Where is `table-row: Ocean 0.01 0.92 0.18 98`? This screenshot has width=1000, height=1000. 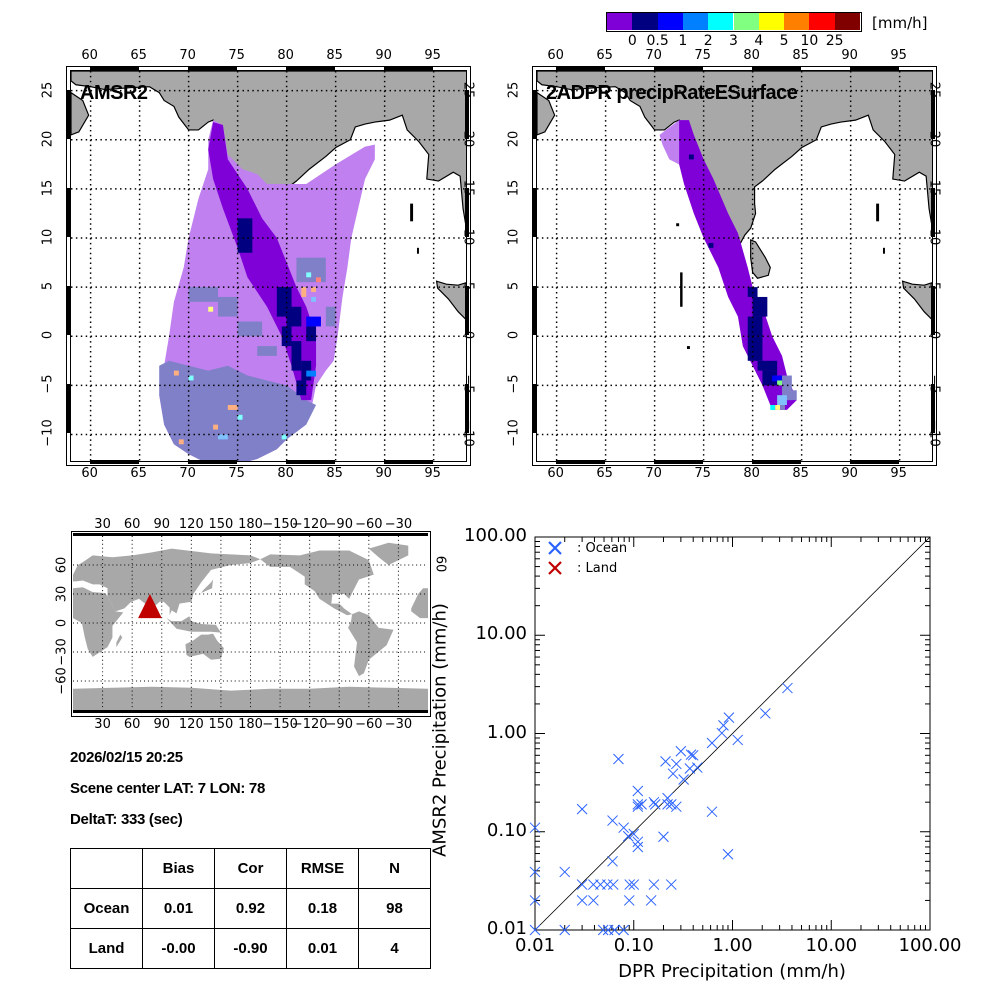 table-row: Ocean 0.01 0.92 0.18 98 is located at coordinates (250, 908).